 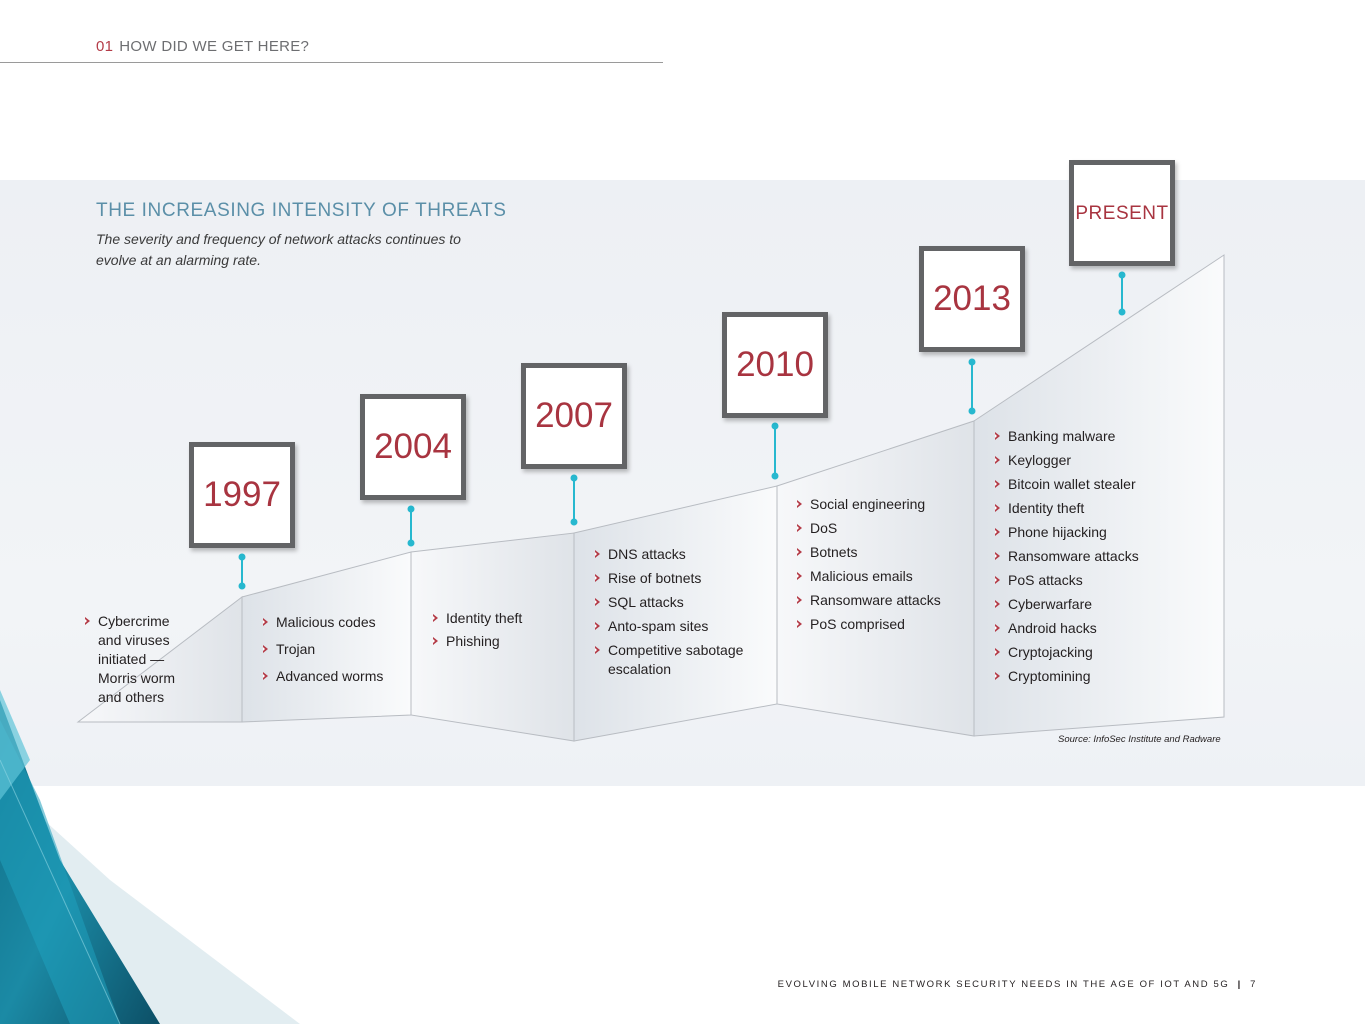 I want to click on list-item: Malicious codes, so click(x=333, y=622).